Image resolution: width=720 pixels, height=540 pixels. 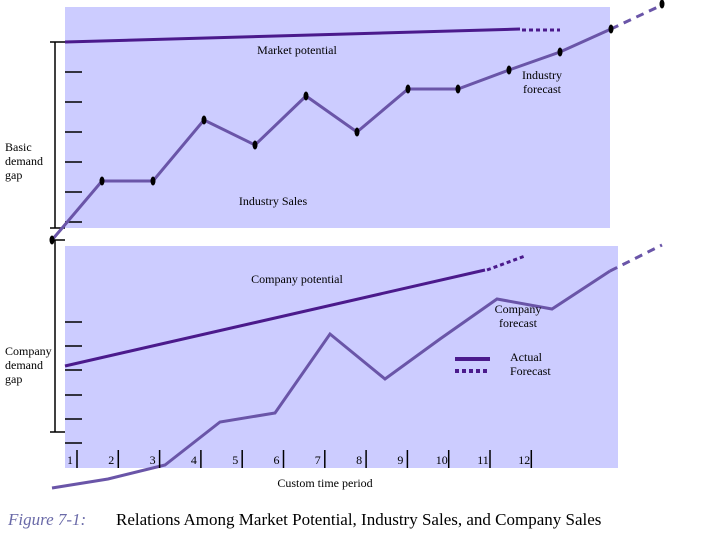 What do you see at coordinates (275, 318) in the screenshot?
I see `company-potential-line` at bounding box center [275, 318].